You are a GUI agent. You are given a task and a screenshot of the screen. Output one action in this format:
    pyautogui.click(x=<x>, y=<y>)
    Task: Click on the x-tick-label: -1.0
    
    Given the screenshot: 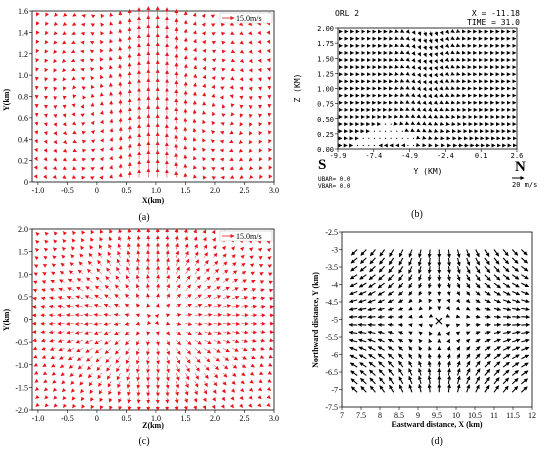 What is the action you would take?
    pyautogui.click(x=38, y=190)
    